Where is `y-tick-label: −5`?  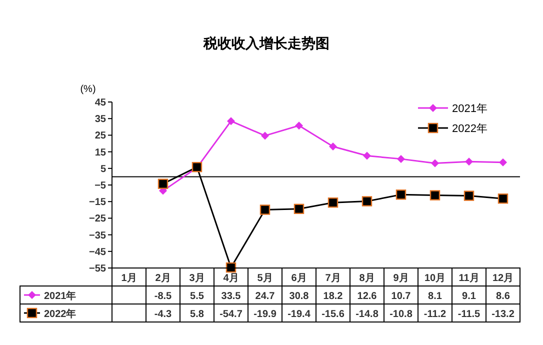
y-tick-label: −5 is located at coordinates (100, 186).